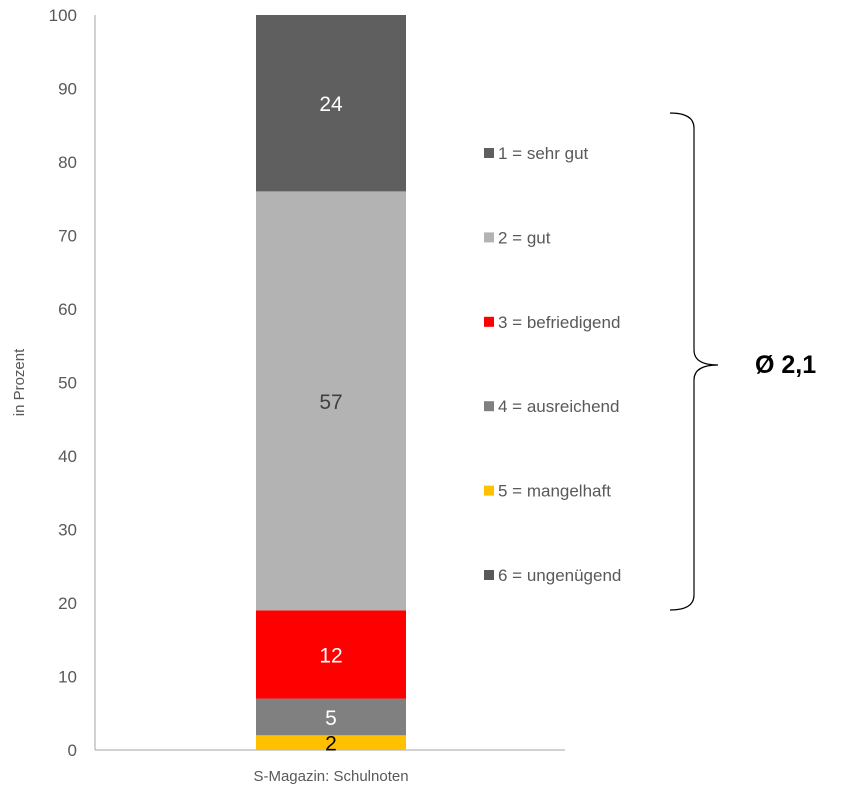 The image size is (846, 789). What do you see at coordinates (67, 309) in the screenshot?
I see `y-tick-label: 60` at bounding box center [67, 309].